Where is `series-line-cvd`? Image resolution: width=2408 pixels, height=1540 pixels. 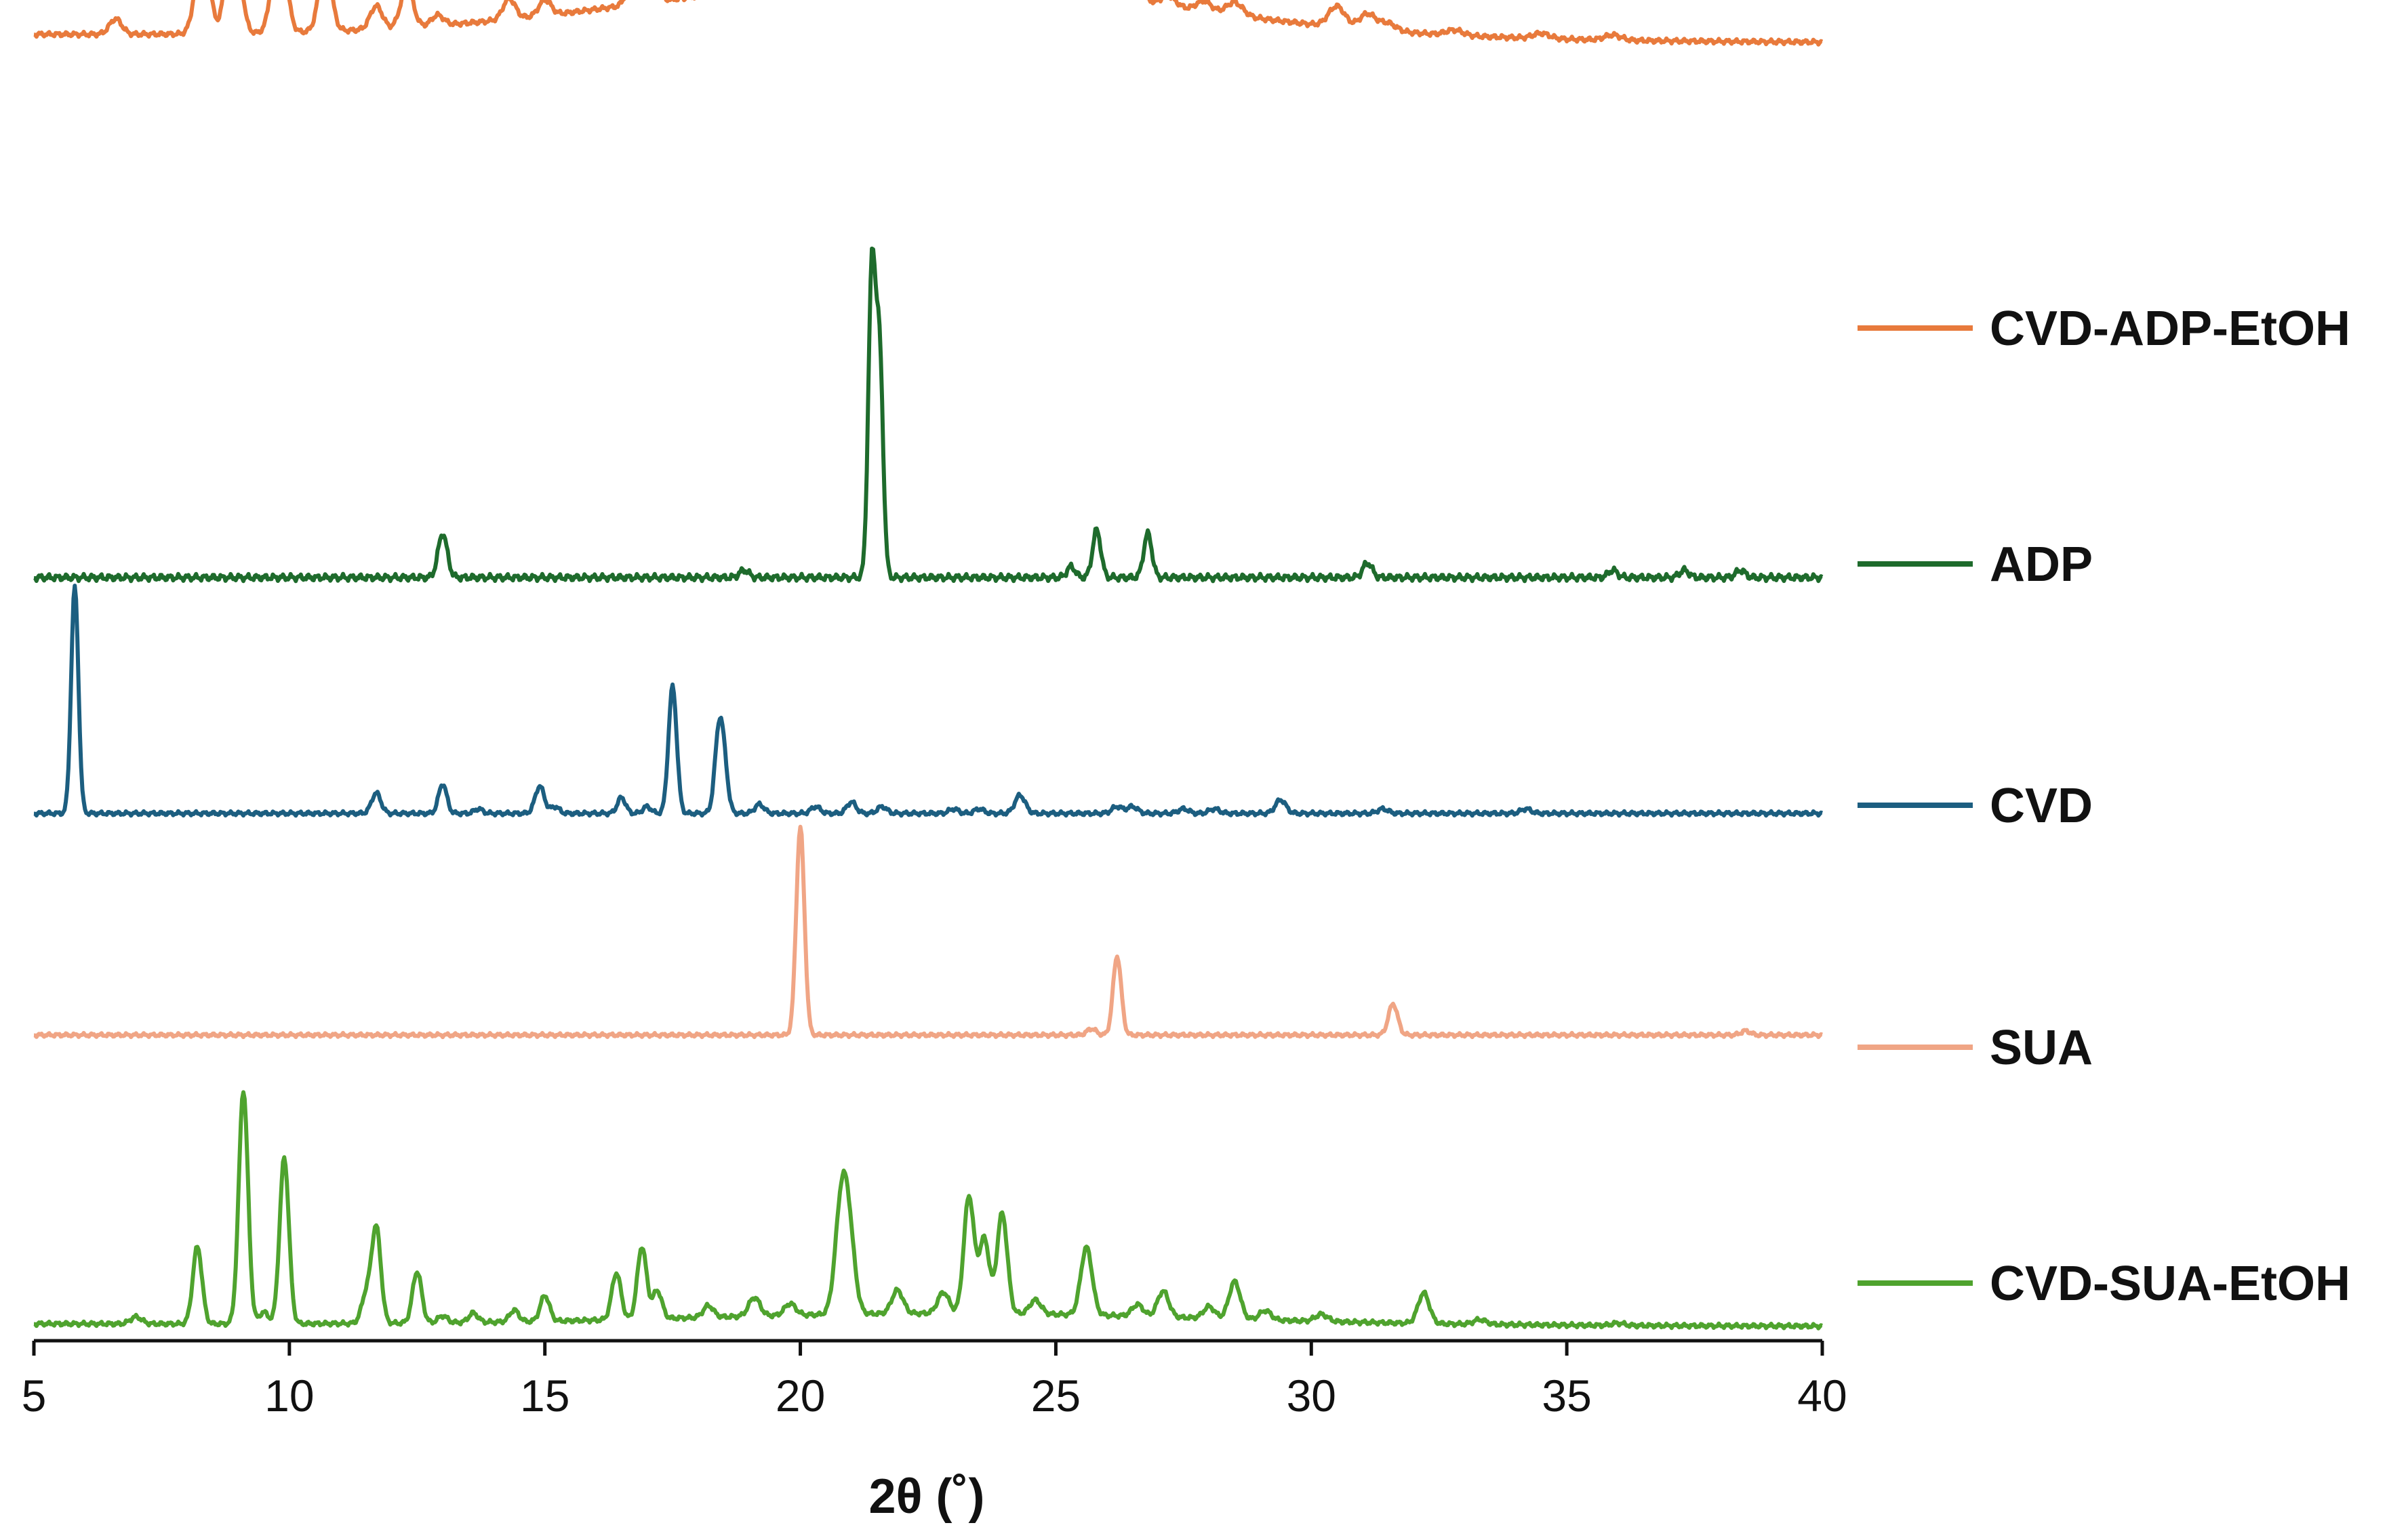
series-line-cvd is located at coordinates (928, 701).